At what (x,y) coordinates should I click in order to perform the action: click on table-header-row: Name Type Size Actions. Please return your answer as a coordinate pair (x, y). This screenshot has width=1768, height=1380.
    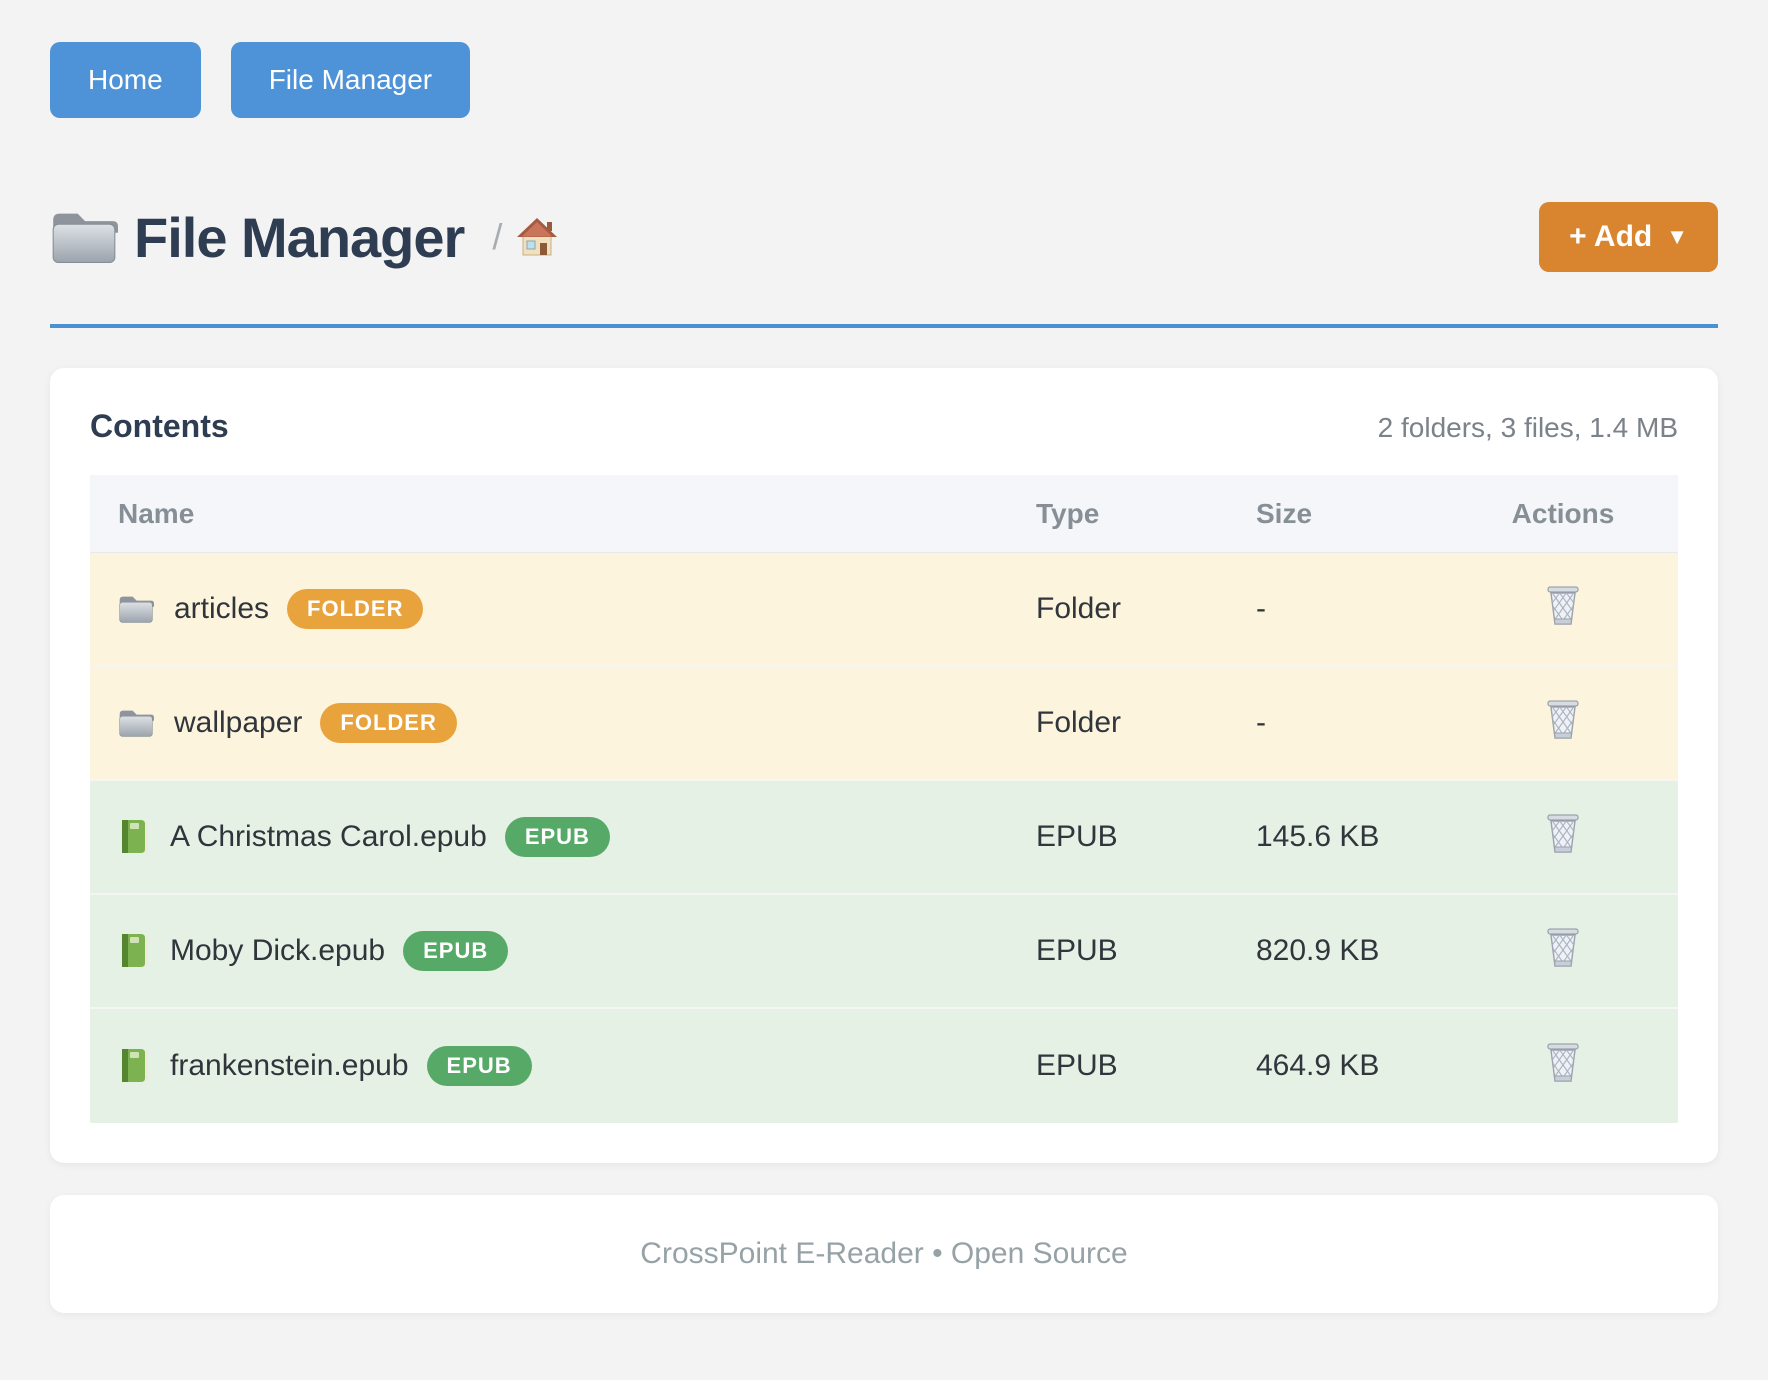
    Looking at the image, I should click on (884, 514).